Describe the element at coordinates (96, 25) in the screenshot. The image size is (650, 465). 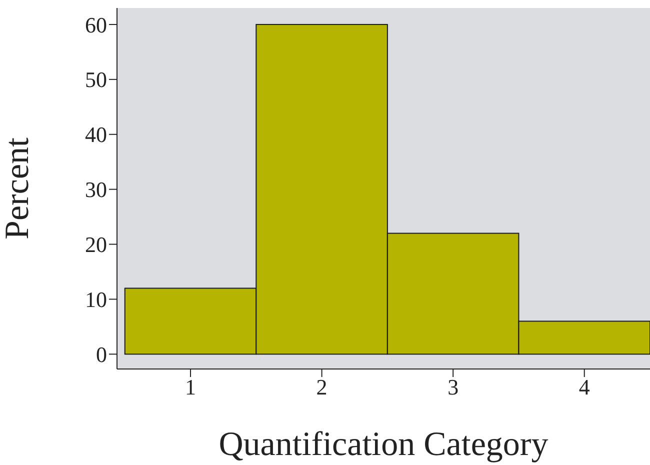
I see `y-tick-label: 60` at that location.